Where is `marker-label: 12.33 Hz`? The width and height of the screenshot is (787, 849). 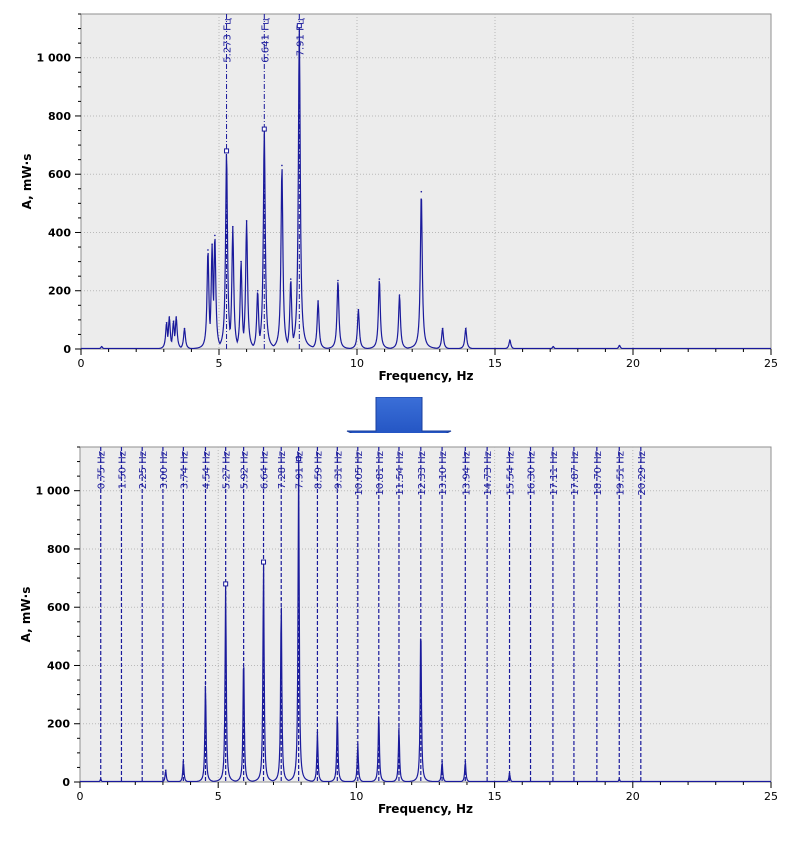 marker-label: 12.33 Hz is located at coordinates (422, 473).